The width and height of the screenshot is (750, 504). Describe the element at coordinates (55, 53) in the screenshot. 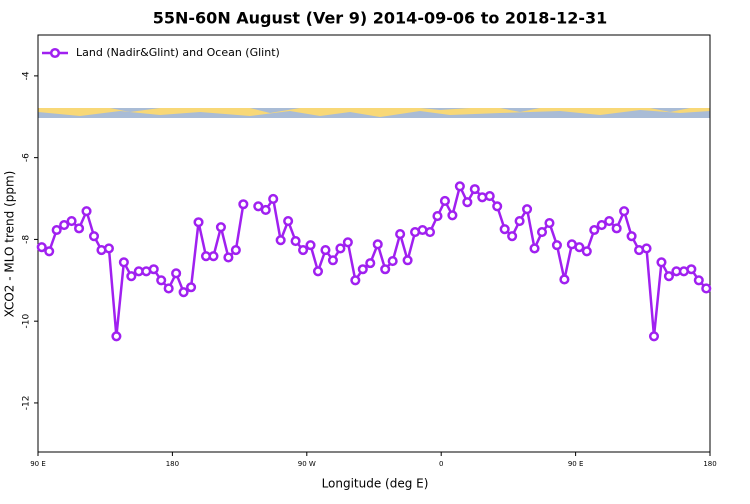

I see `legend-marker` at that location.